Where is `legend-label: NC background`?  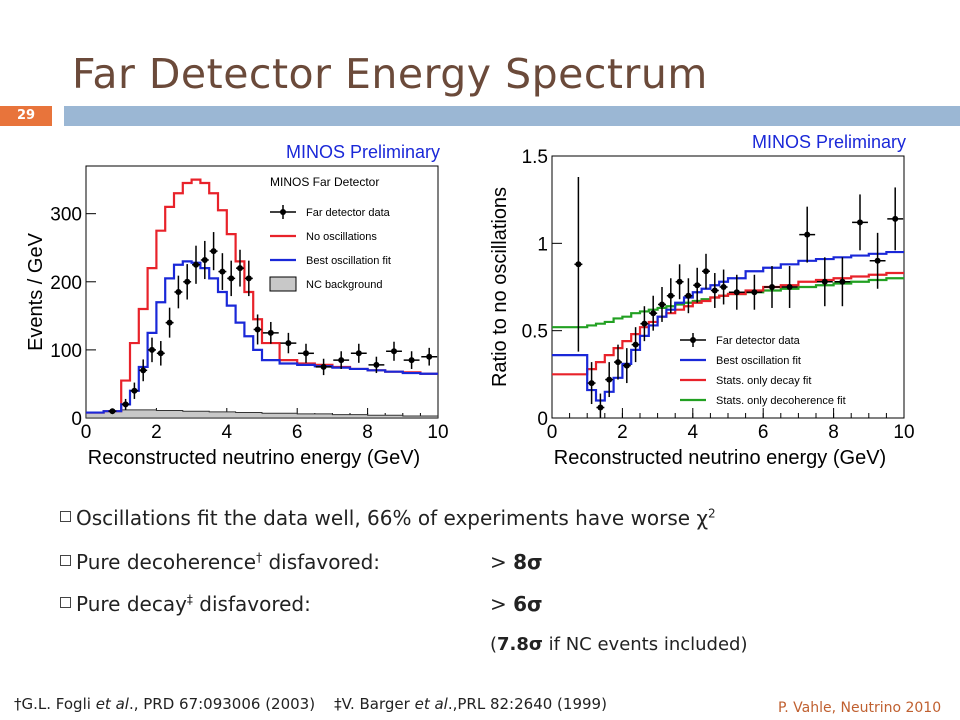 legend-label: NC background is located at coordinates (344, 285).